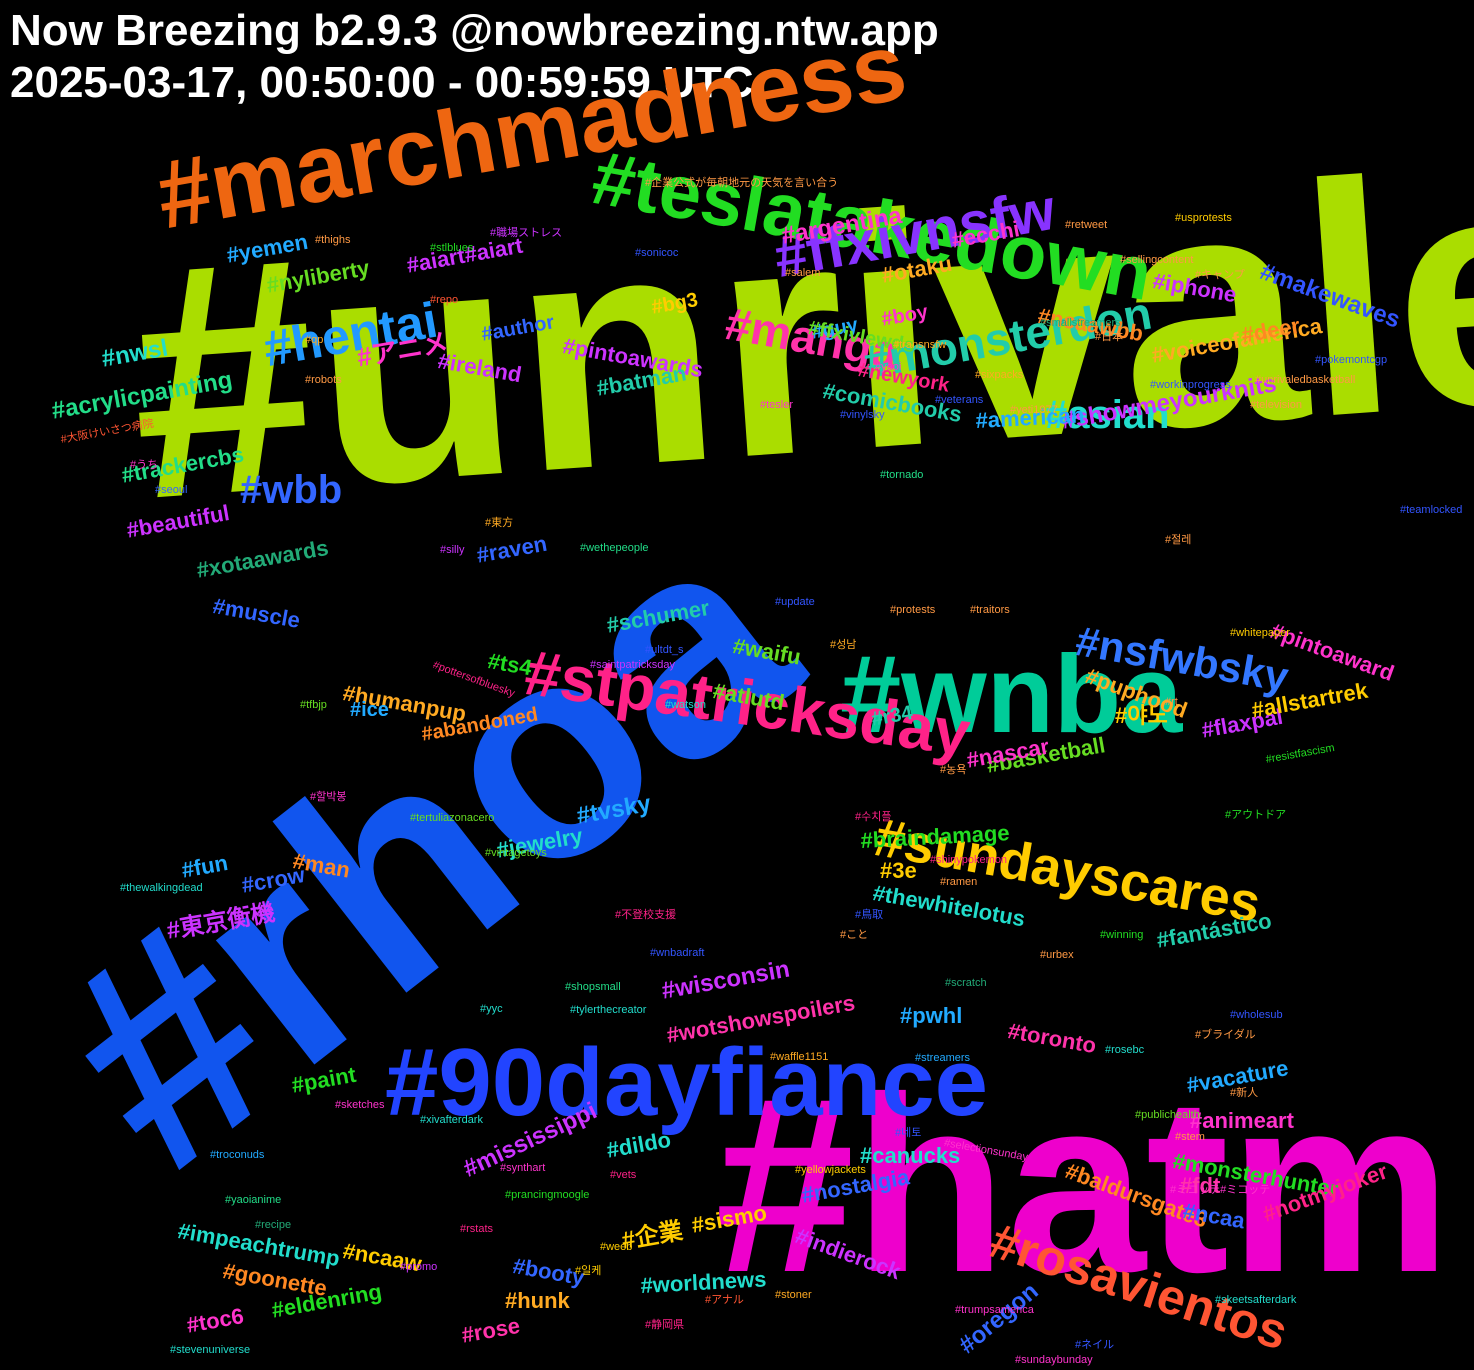 The width and height of the screenshot is (1474, 1370). What do you see at coordinates (999, 375) in the screenshot?
I see `tag-small-13: #sixpacks` at bounding box center [999, 375].